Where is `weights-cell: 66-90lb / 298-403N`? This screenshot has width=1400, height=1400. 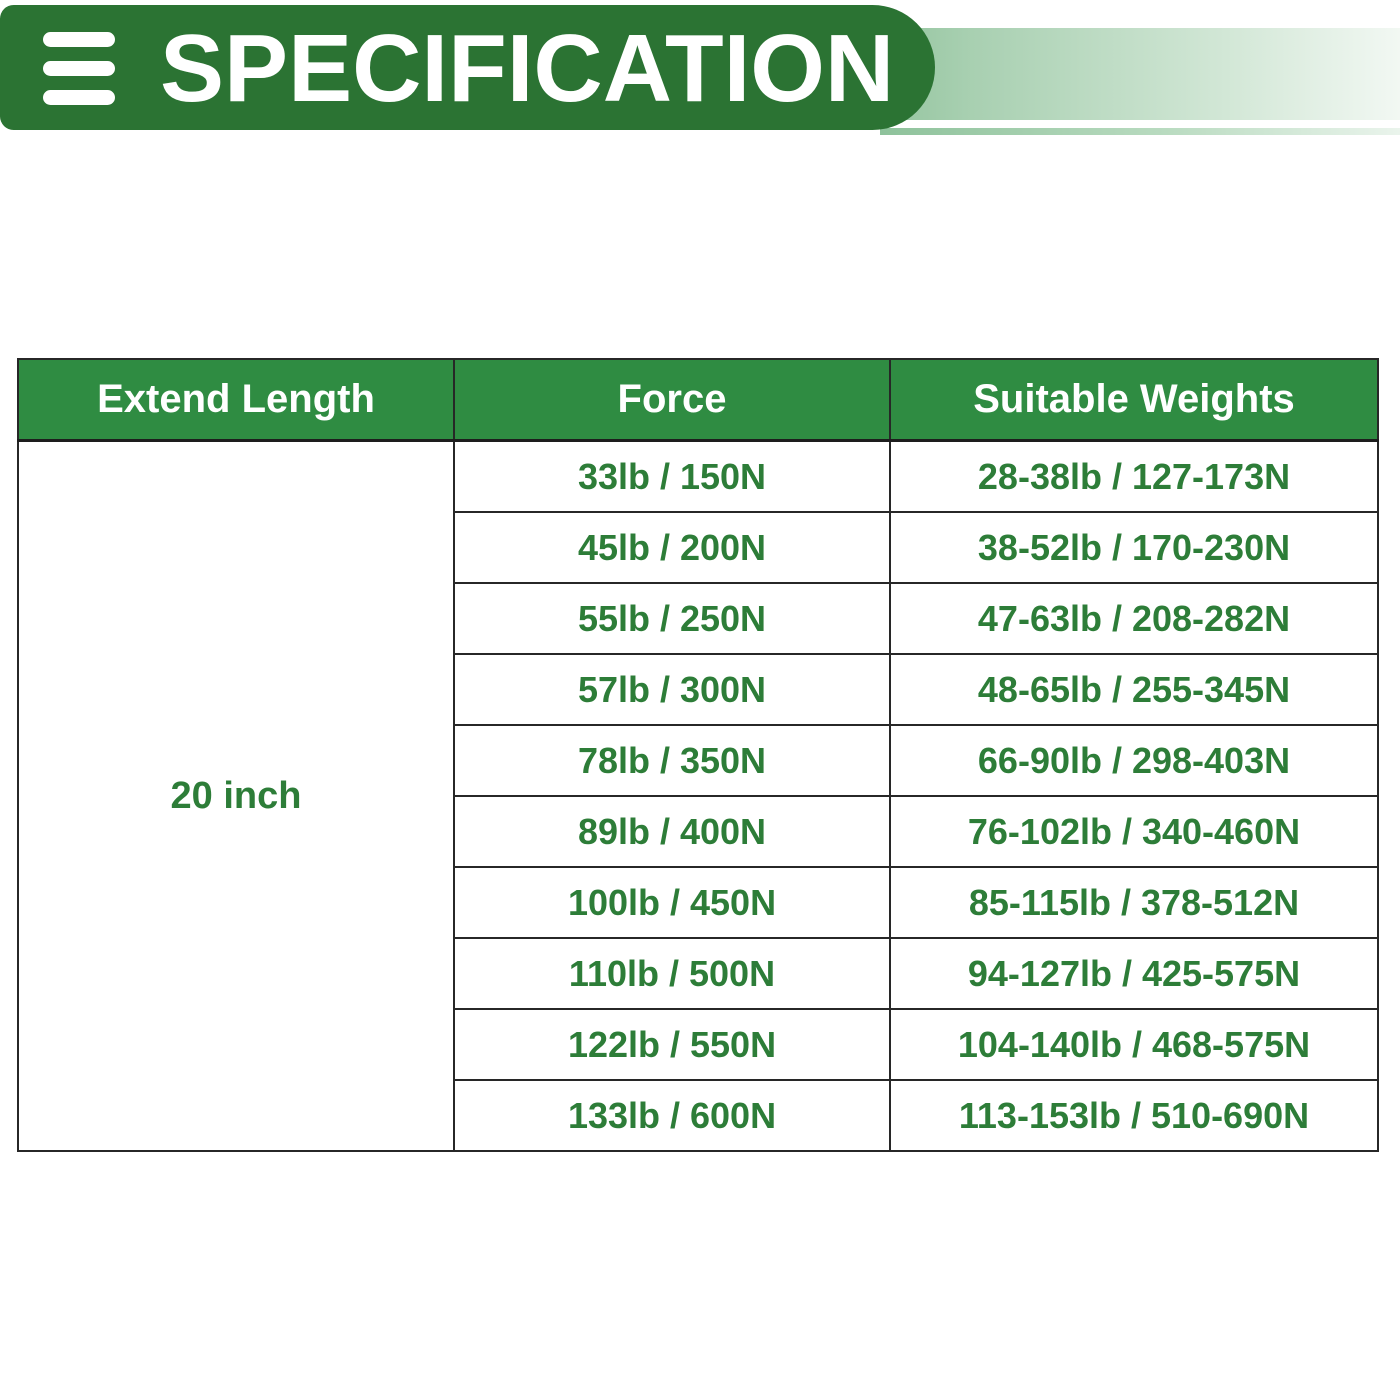
weights-cell: 66-90lb / 298-403N is located at coordinates (1134, 760).